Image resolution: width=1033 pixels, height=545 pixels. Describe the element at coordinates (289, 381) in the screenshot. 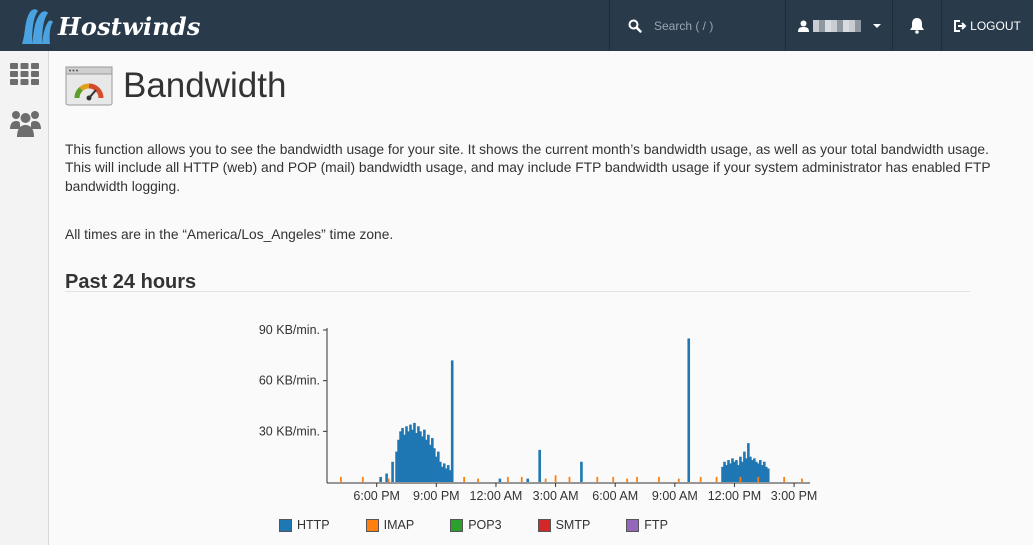

I see `y-tick-label: 60 KB/min.` at that location.